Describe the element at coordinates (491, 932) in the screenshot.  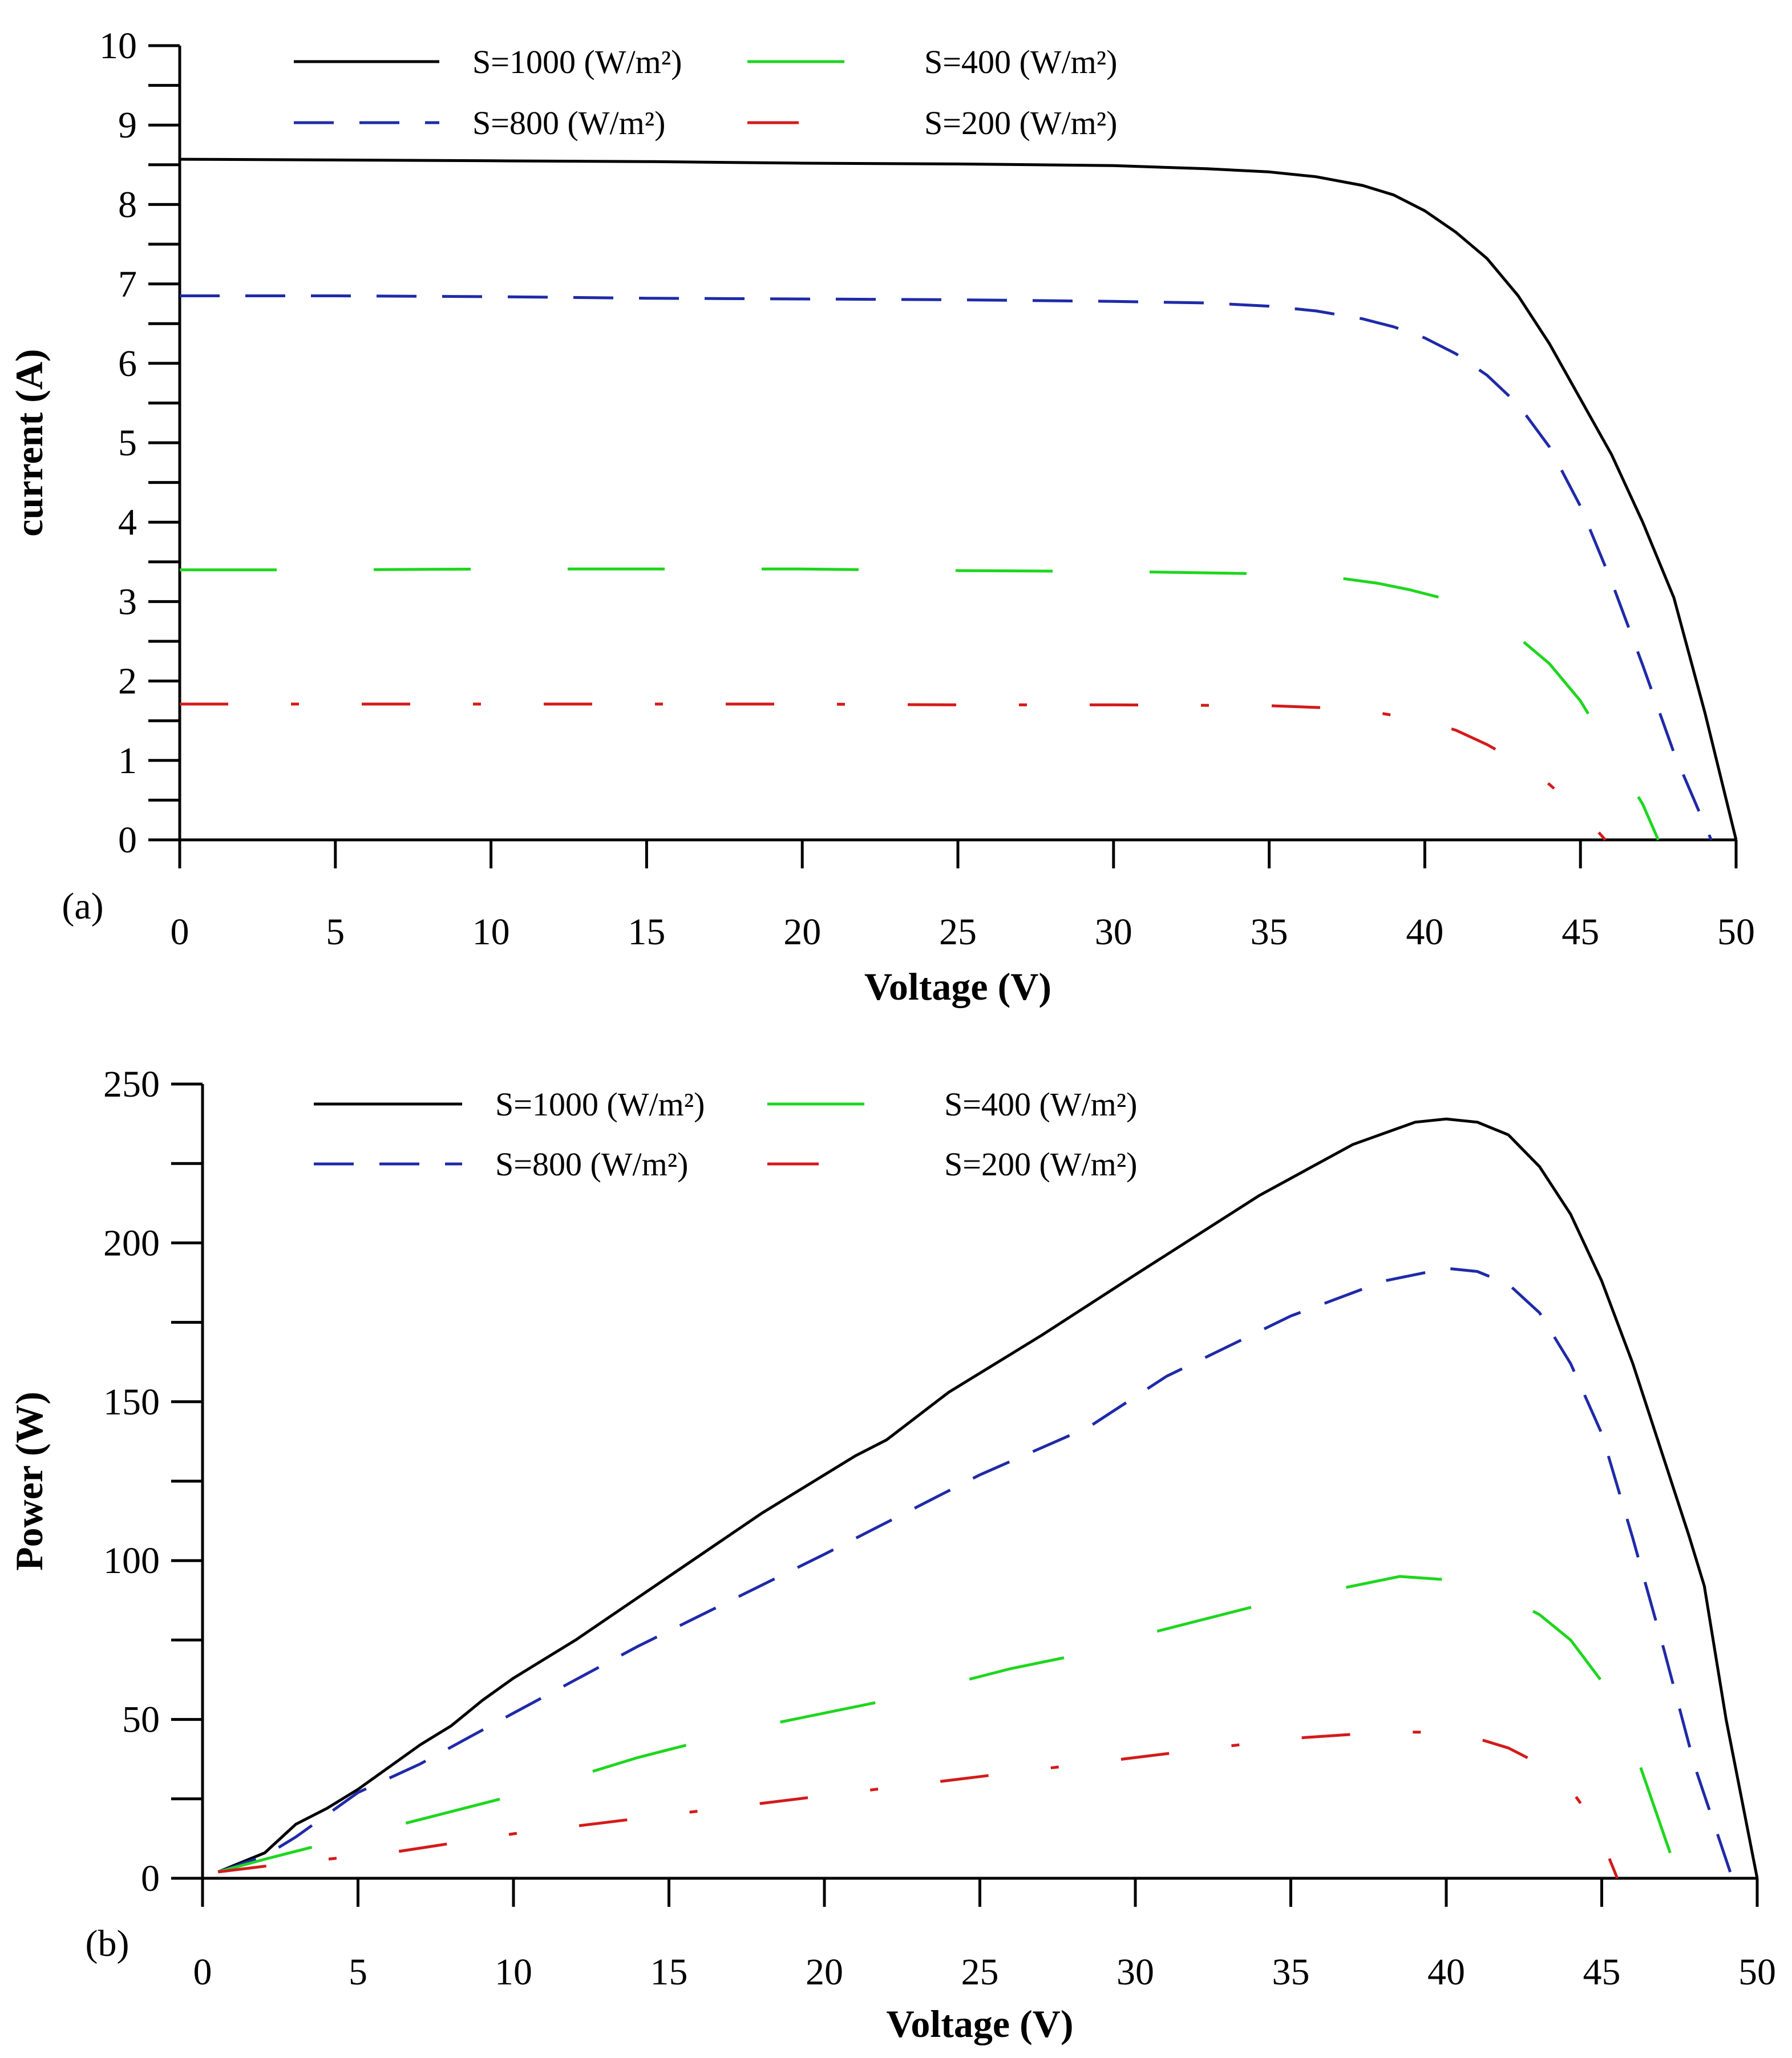
I see `a-x-tick-label: 10` at that location.